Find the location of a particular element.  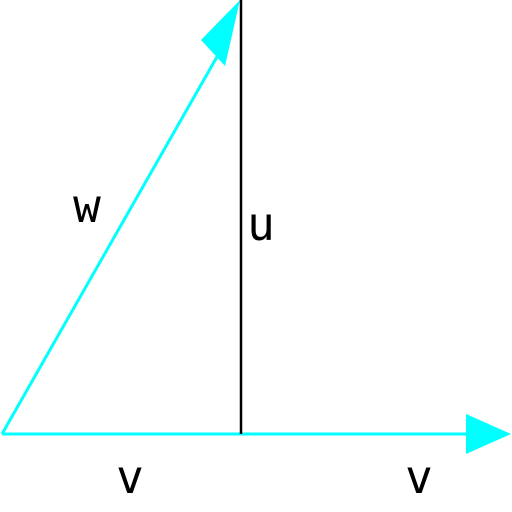

label-u: u is located at coordinates (261, 224).